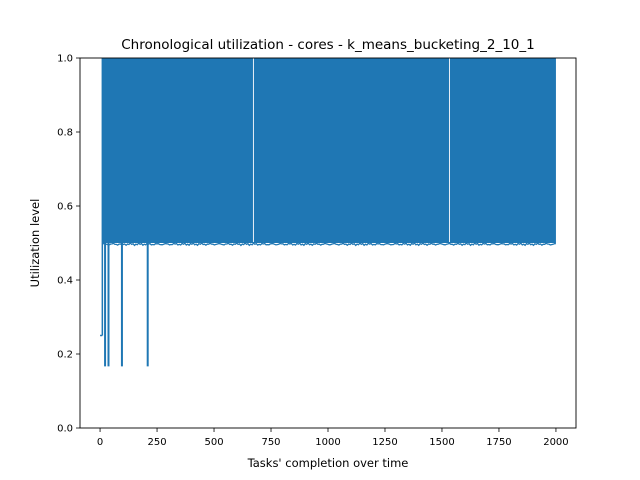  Describe the element at coordinates (156, 442) in the screenshot. I see `x-tick-label: 250` at that location.